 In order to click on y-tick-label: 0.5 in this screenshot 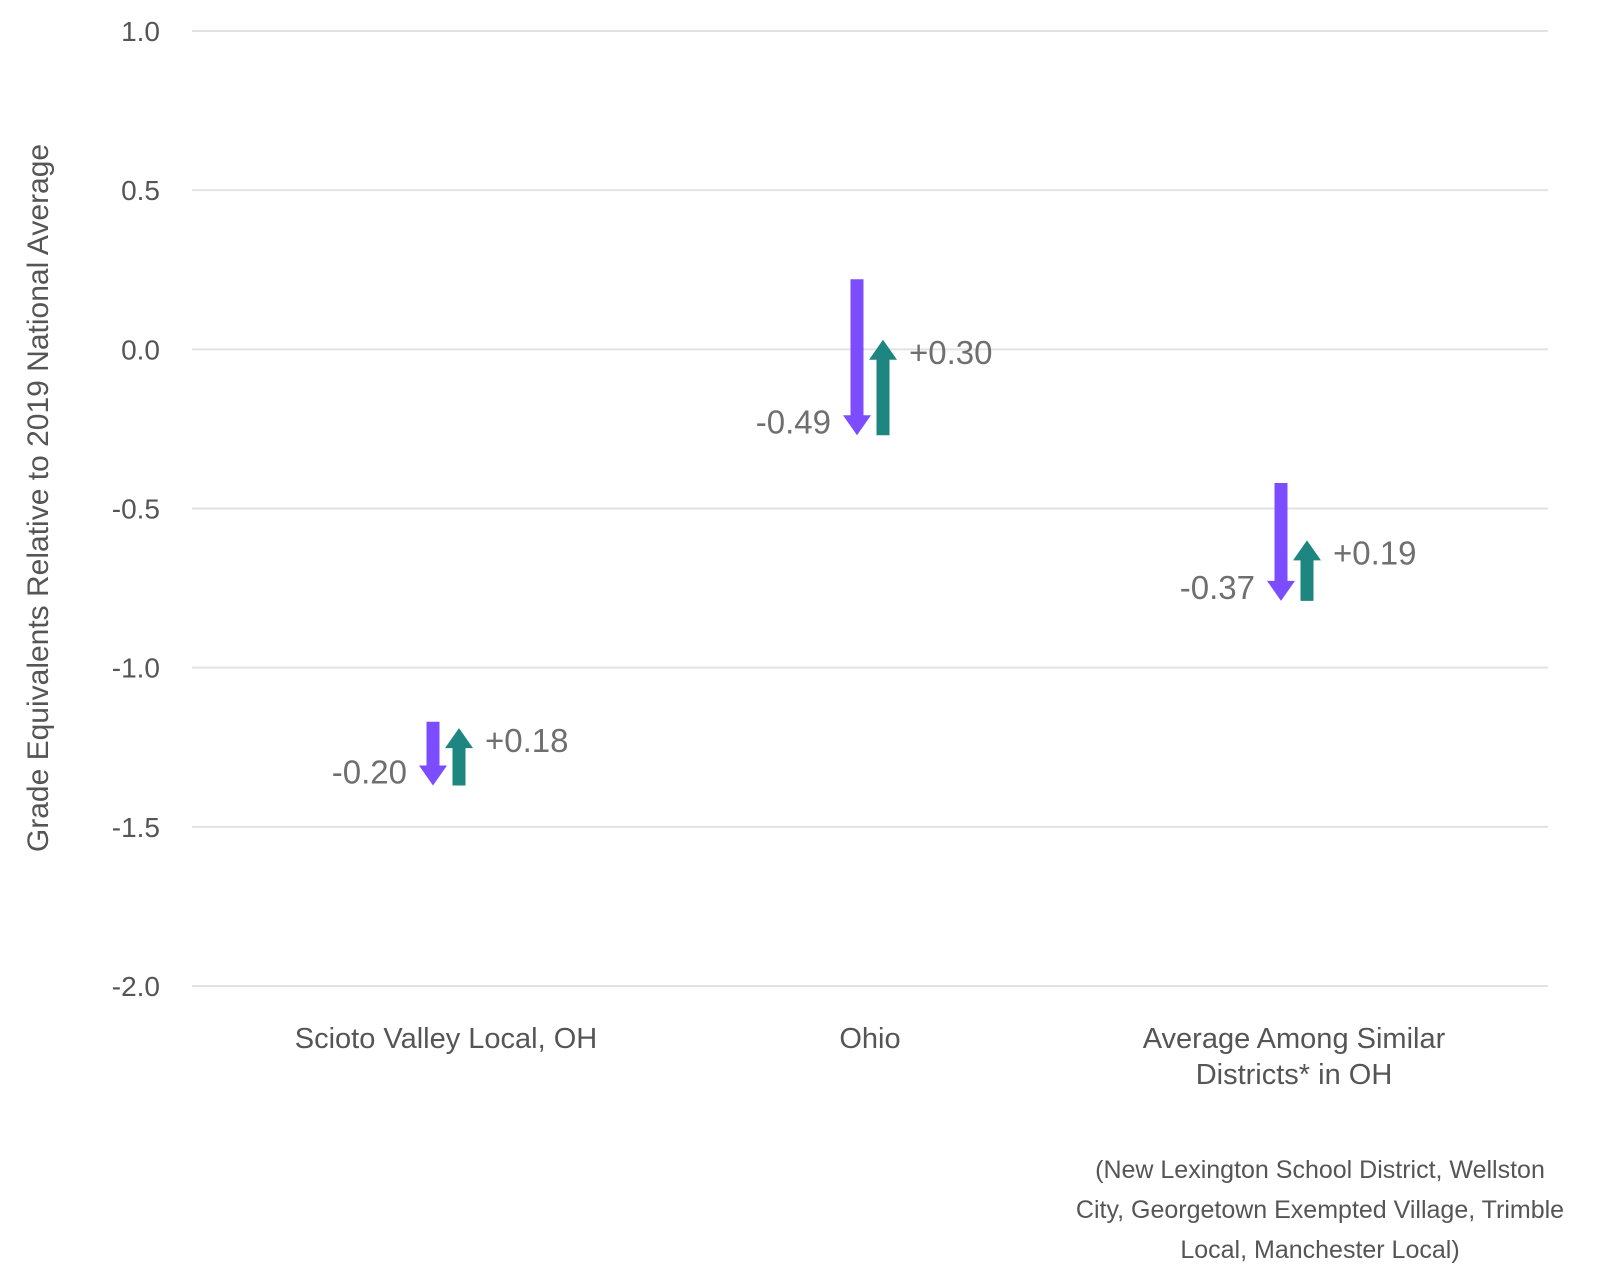, I will do `click(140, 190)`.